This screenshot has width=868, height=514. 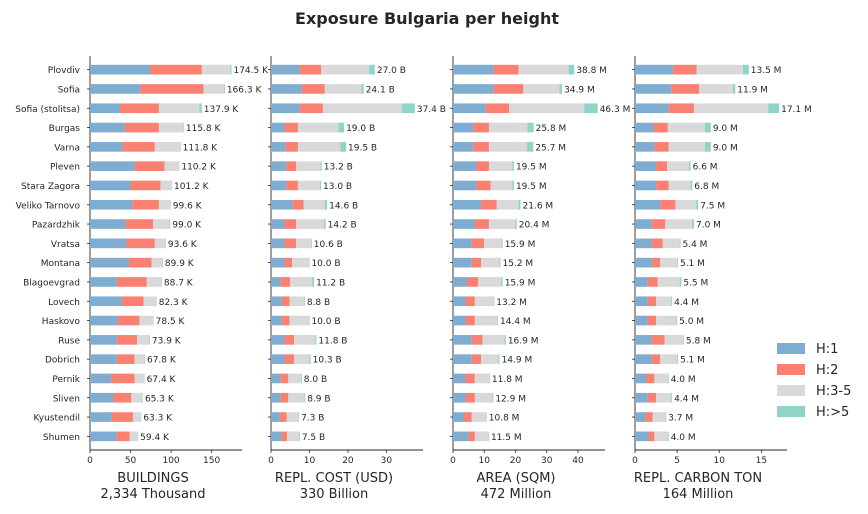 I want to click on bar-value-label: 14.4 M, so click(x=515, y=322).